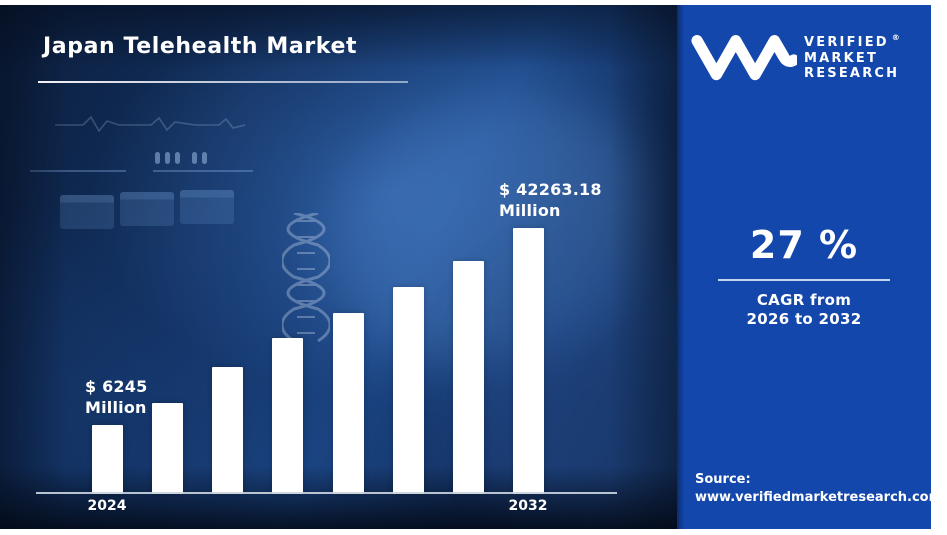 The image size is (947, 535). What do you see at coordinates (723, 479) in the screenshot?
I see `source-label: Source:` at bounding box center [723, 479].